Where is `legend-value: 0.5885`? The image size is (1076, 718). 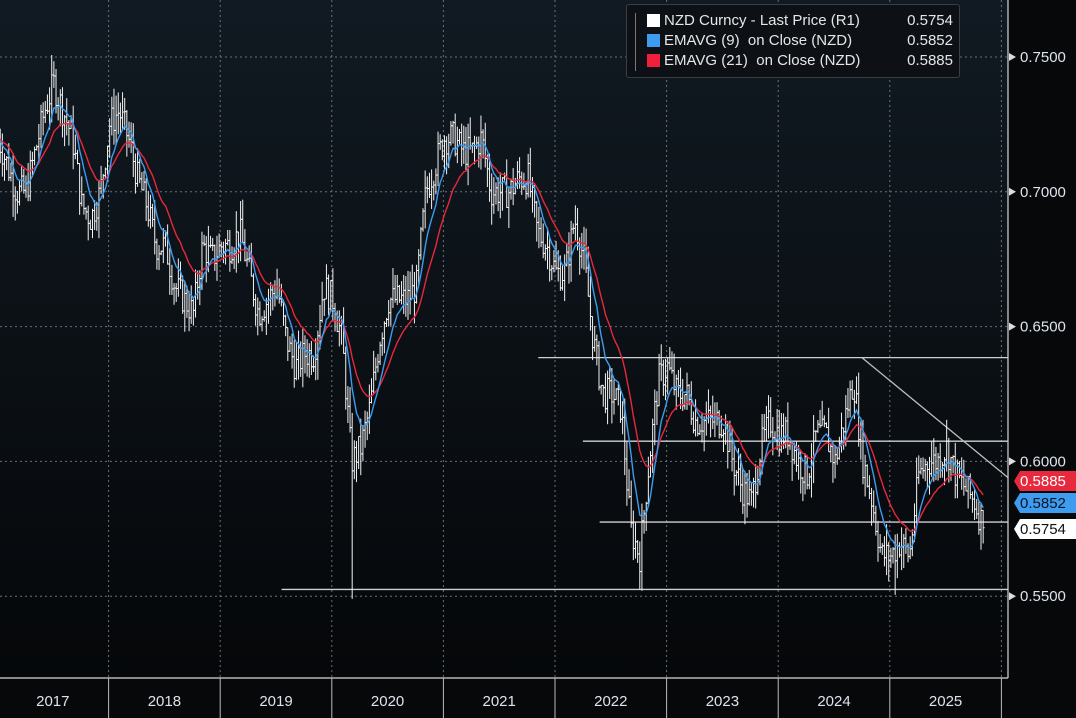 legend-value: 0.5885 is located at coordinates (930, 60).